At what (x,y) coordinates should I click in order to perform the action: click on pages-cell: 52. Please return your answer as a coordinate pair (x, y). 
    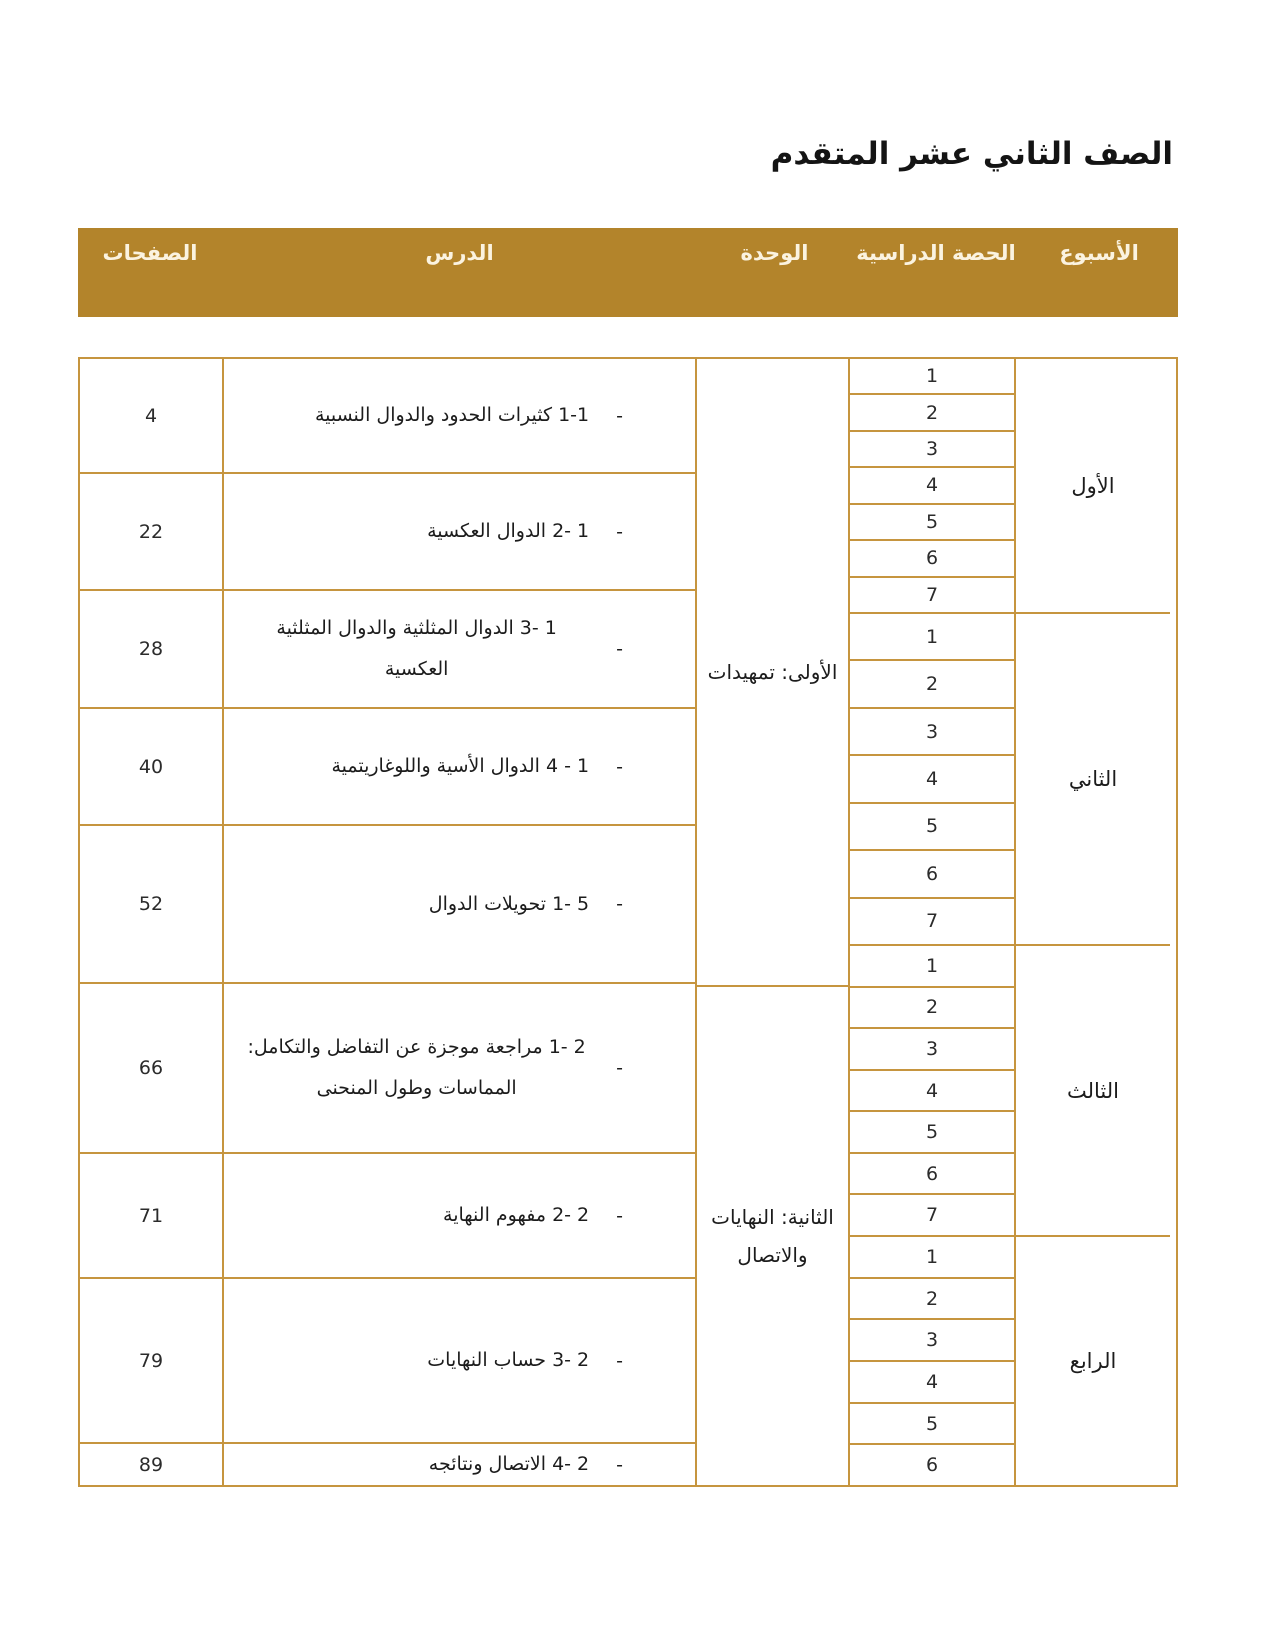
    Looking at the image, I should click on (151, 903).